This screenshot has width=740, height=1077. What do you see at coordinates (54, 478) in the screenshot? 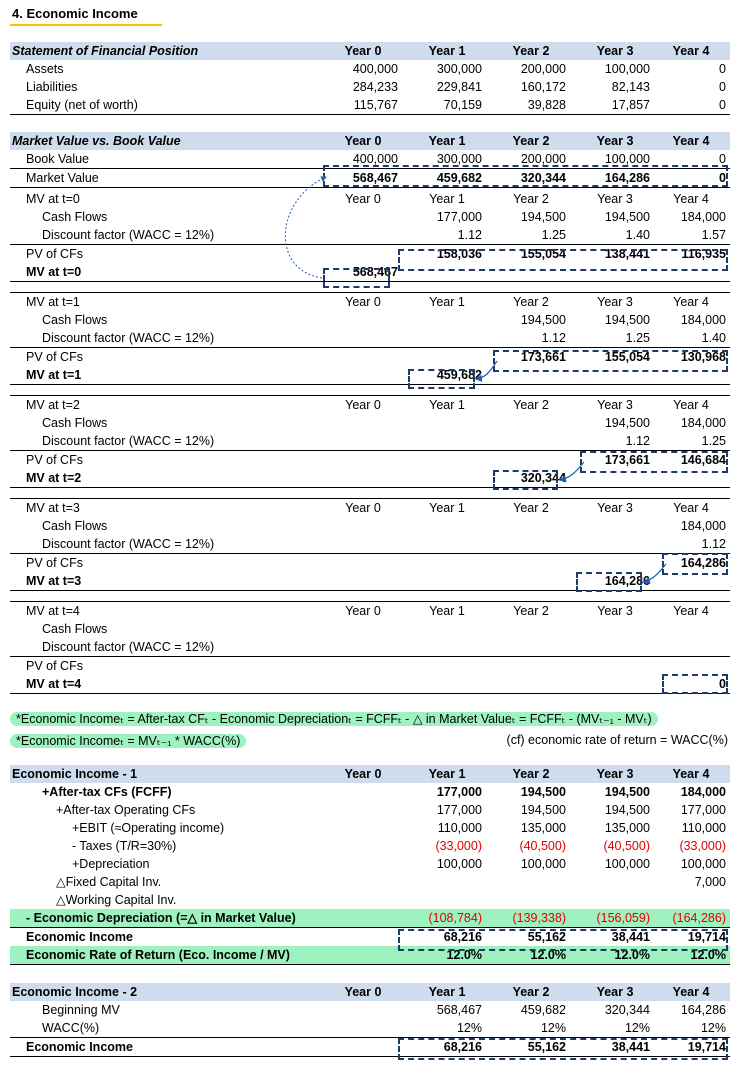
I see `row-label: MV at t=2` at bounding box center [54, 478].